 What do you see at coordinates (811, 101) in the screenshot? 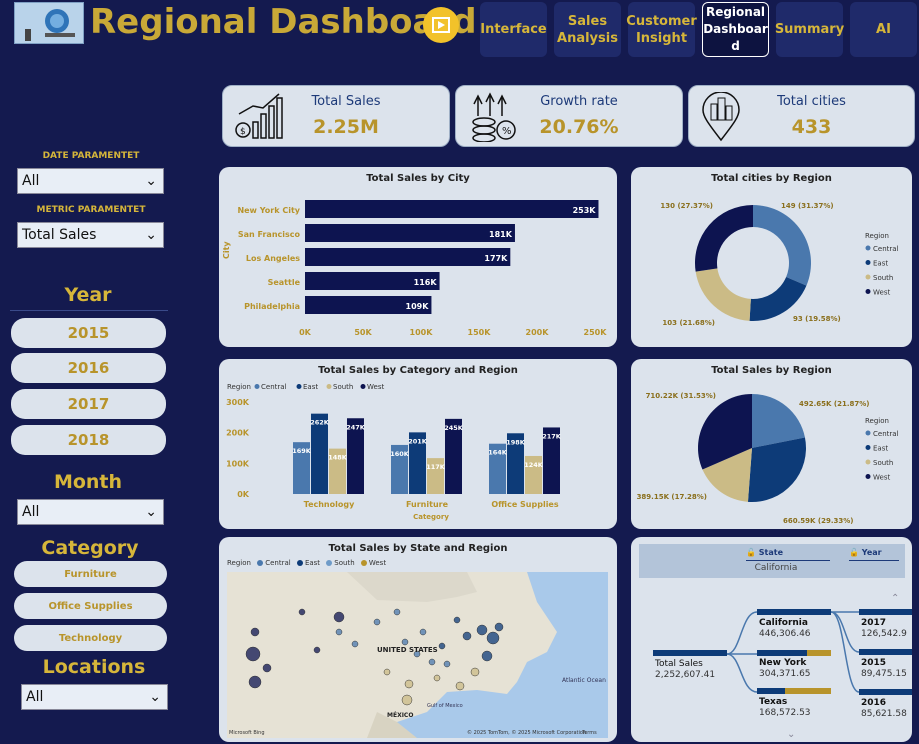
I see `kpi-label: Total cities` at bounding box center [811, 101].